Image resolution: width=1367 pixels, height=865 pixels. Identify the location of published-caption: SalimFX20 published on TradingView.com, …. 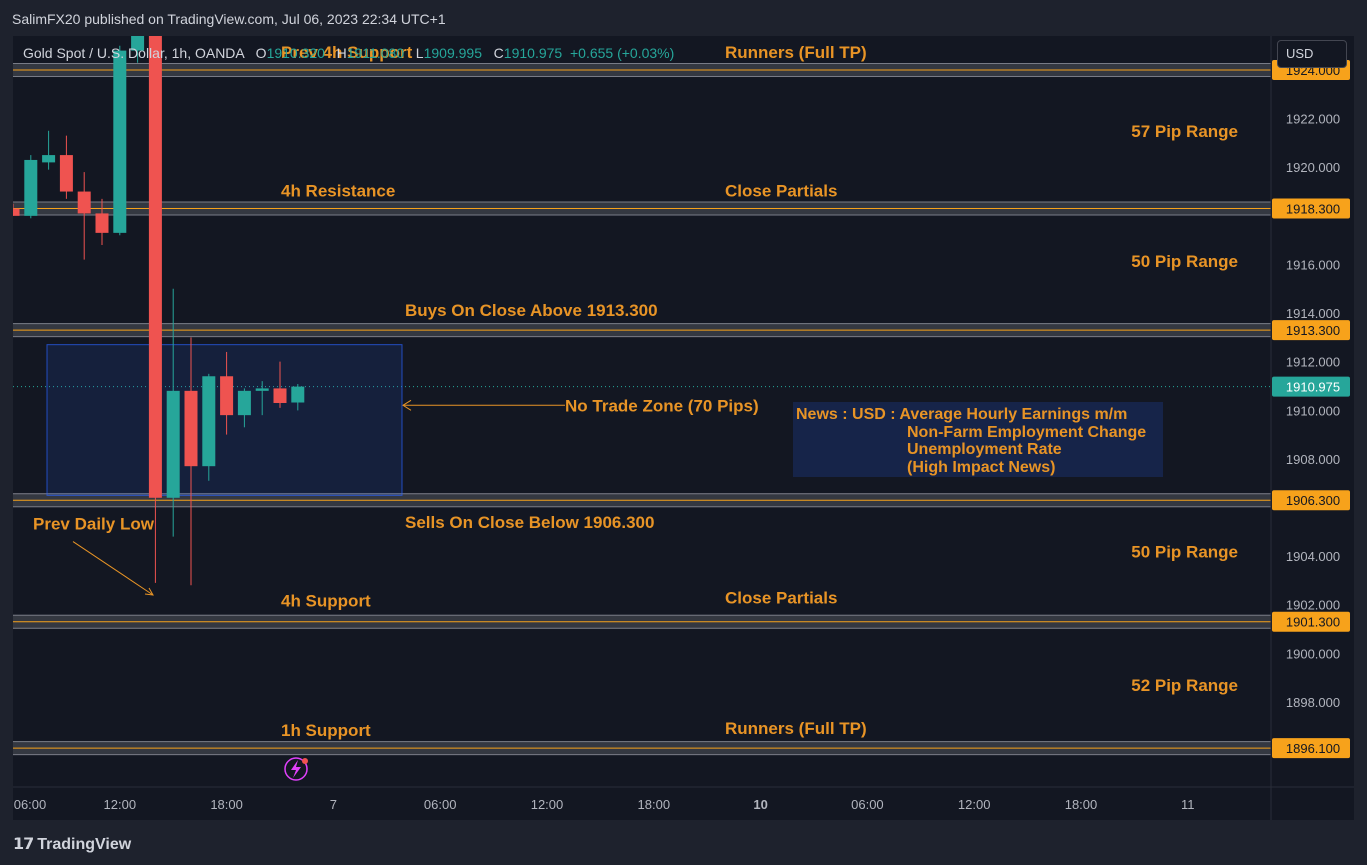
(229, 19).